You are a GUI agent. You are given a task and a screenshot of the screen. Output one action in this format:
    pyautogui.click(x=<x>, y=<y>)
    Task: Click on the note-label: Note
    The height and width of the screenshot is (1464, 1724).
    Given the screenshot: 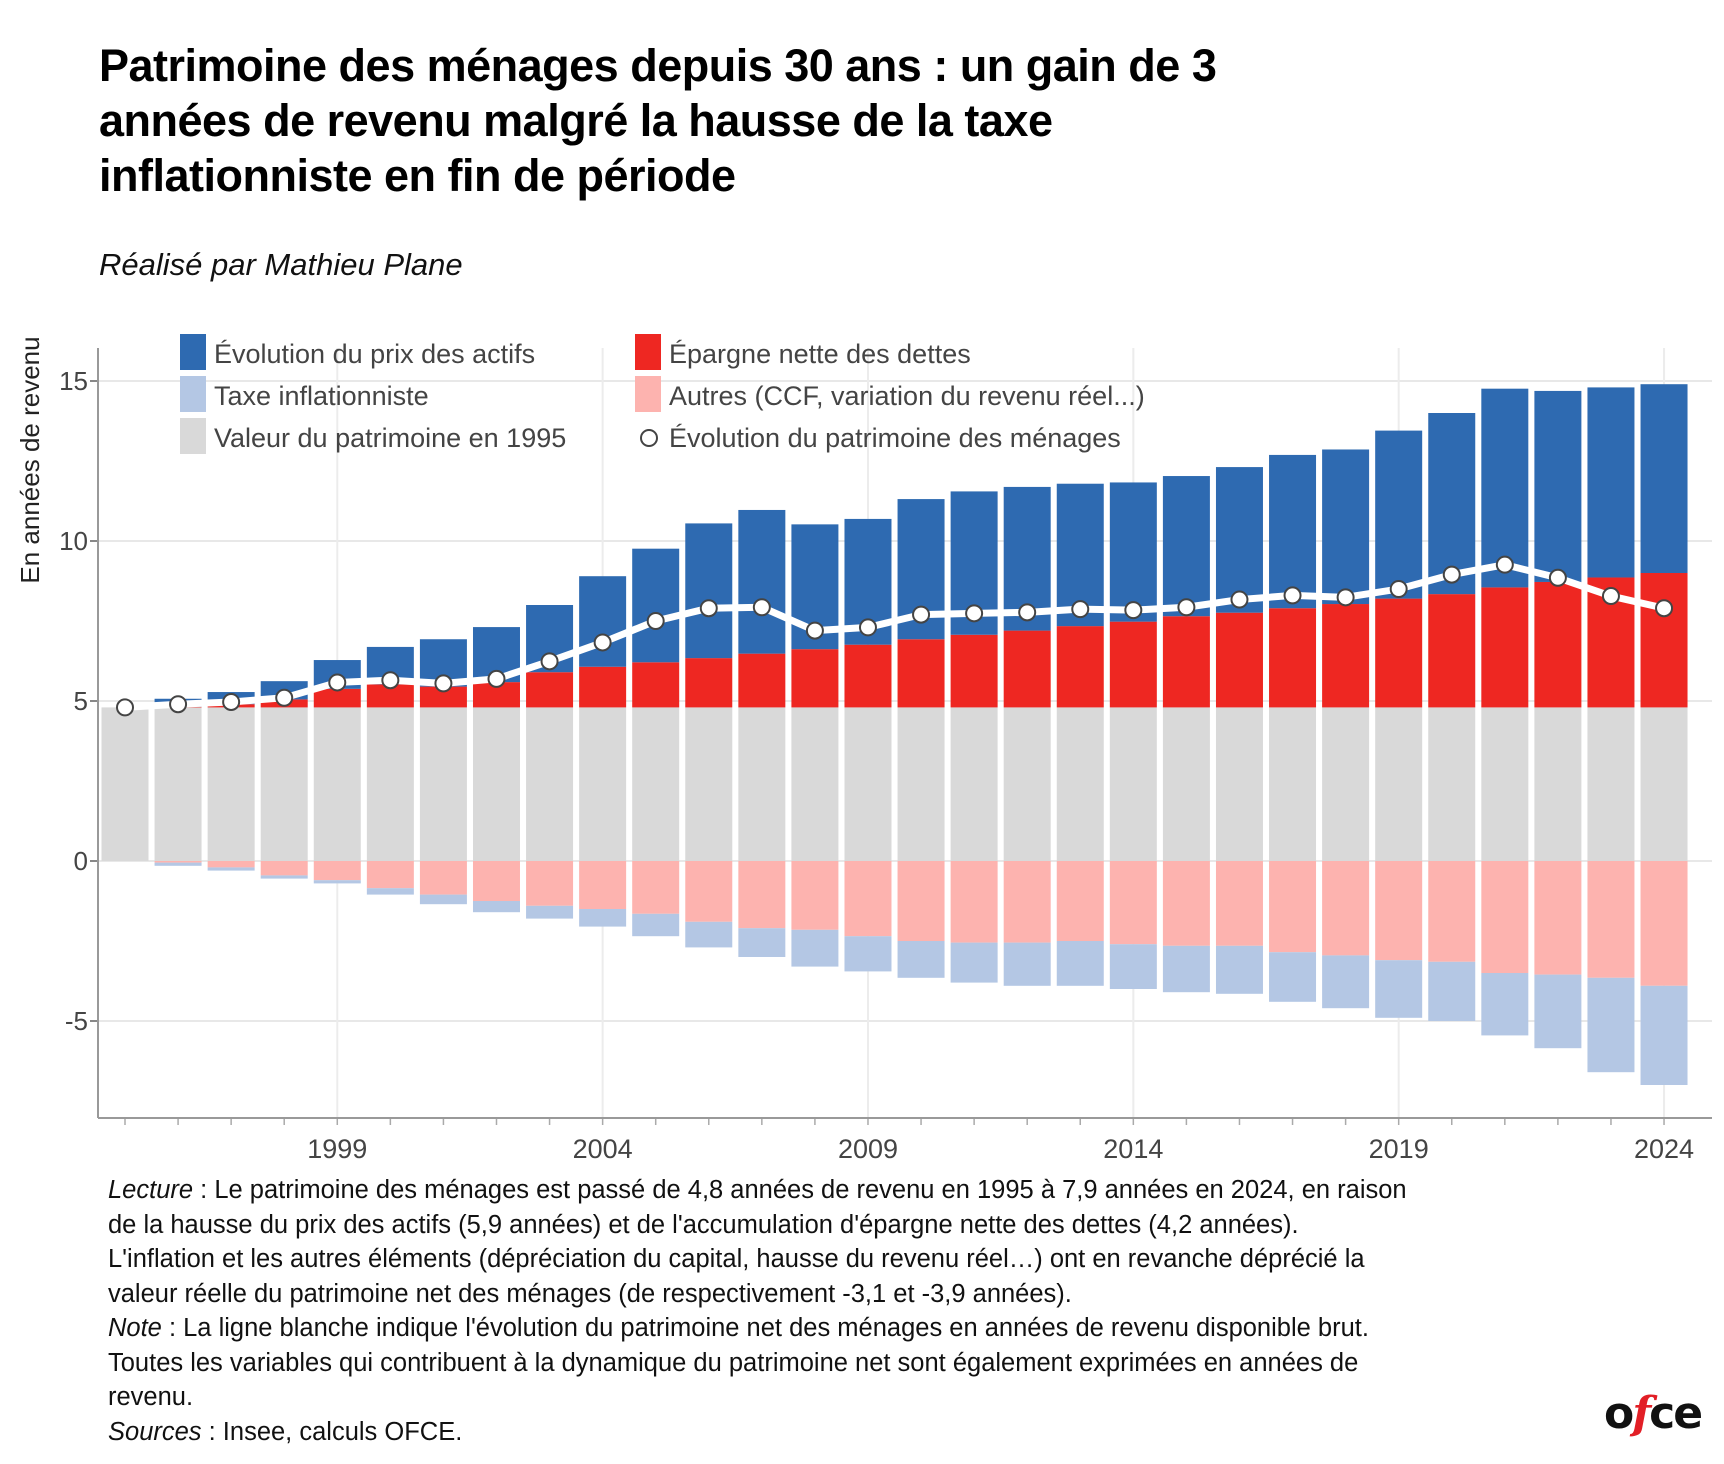 What is the action you would take?
    pyautogui.click(x=135, y=1328)
    